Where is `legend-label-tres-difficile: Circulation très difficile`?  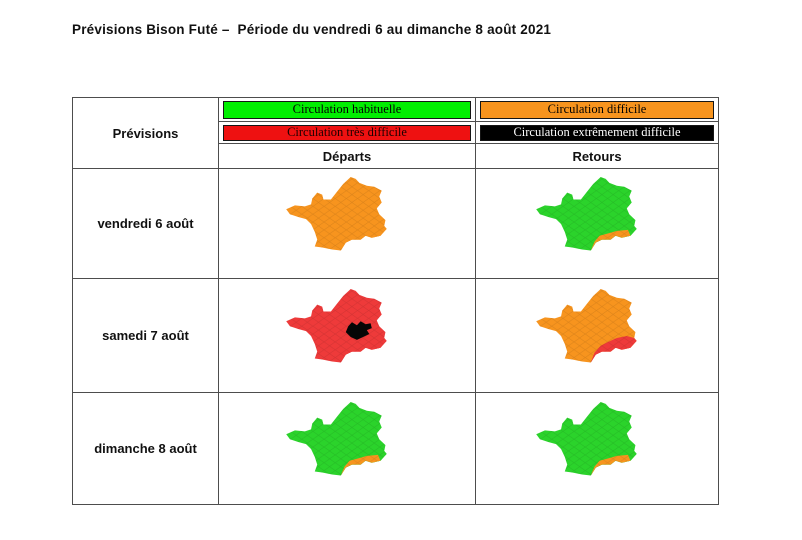
legend-label-tres-difficile: Circulation très difficile is located at coordinates (347, 132).